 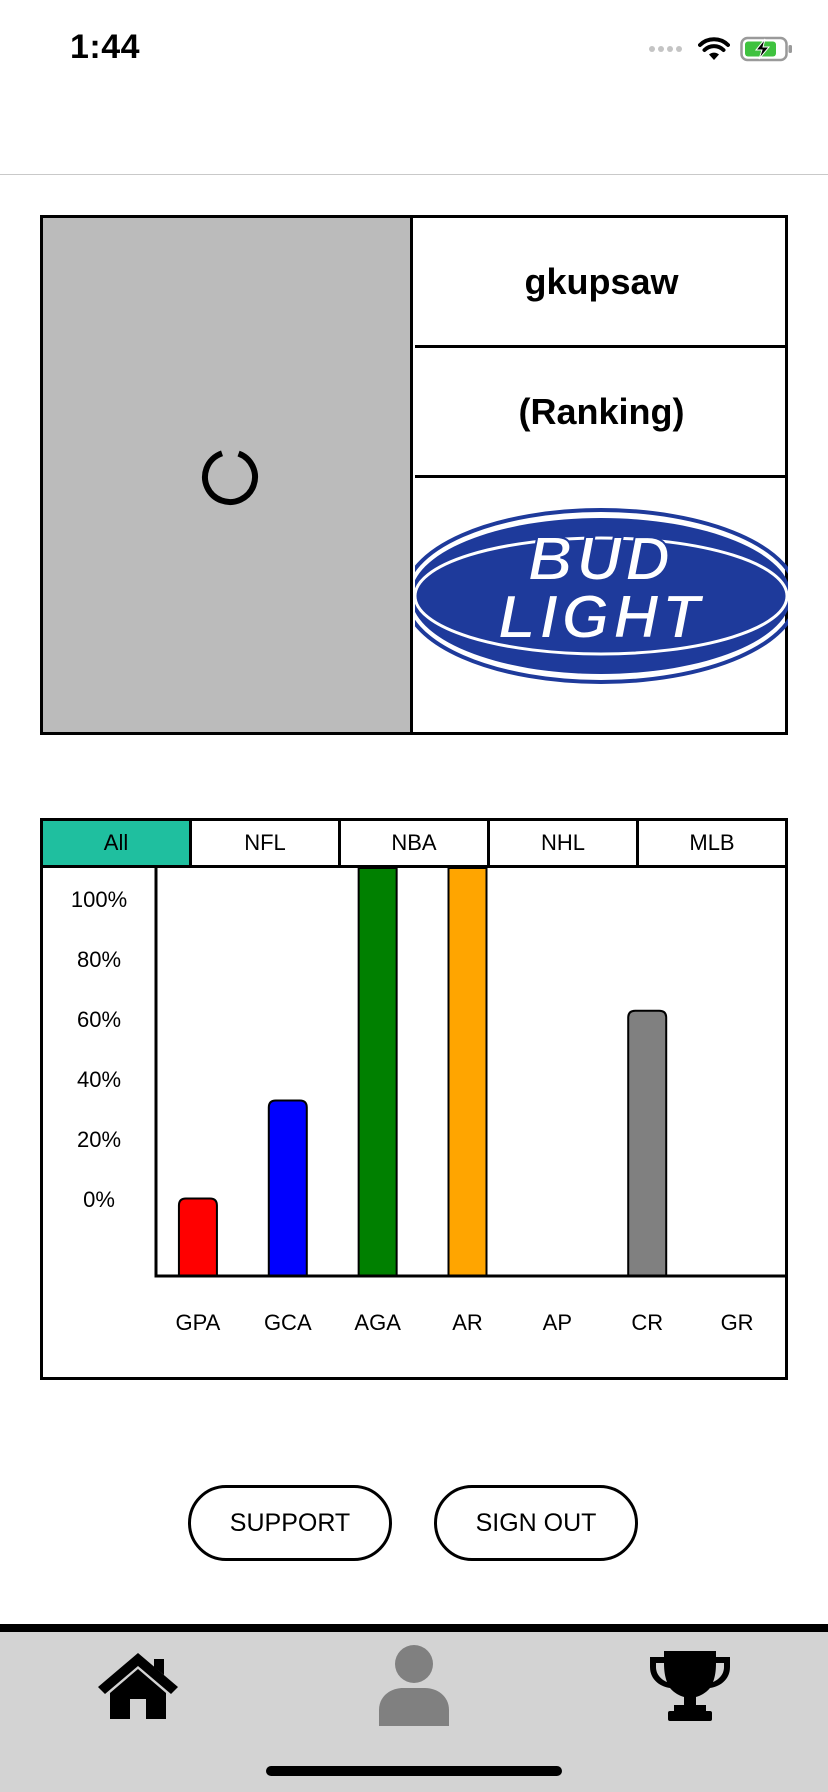 What do you see at coordinates (467, 1072) in the screenshot?
I see `bar-ar` at bounding box center [467, 1072].